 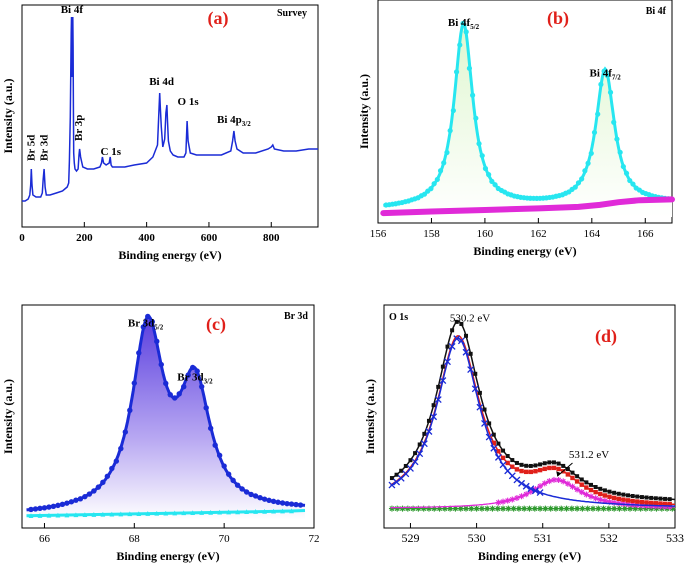 I want to click on peak-label: 531.2 eV, so click(x=589, y=455).